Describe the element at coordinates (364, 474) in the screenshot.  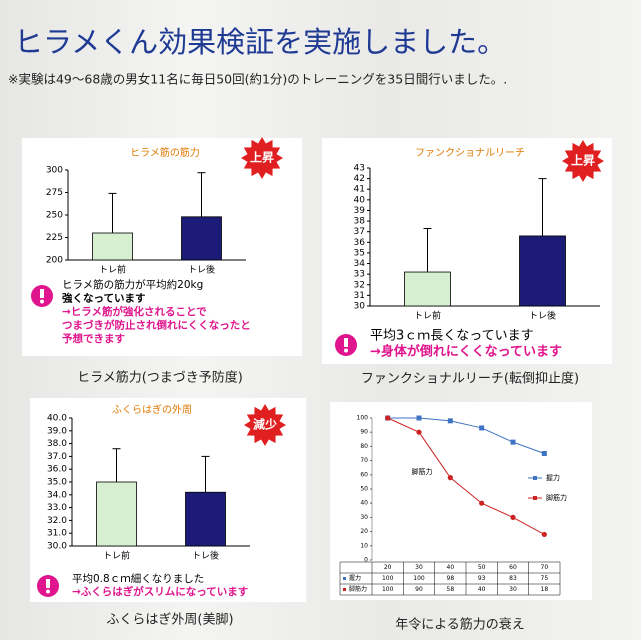
I see `y-tick-label: 60` at that location.